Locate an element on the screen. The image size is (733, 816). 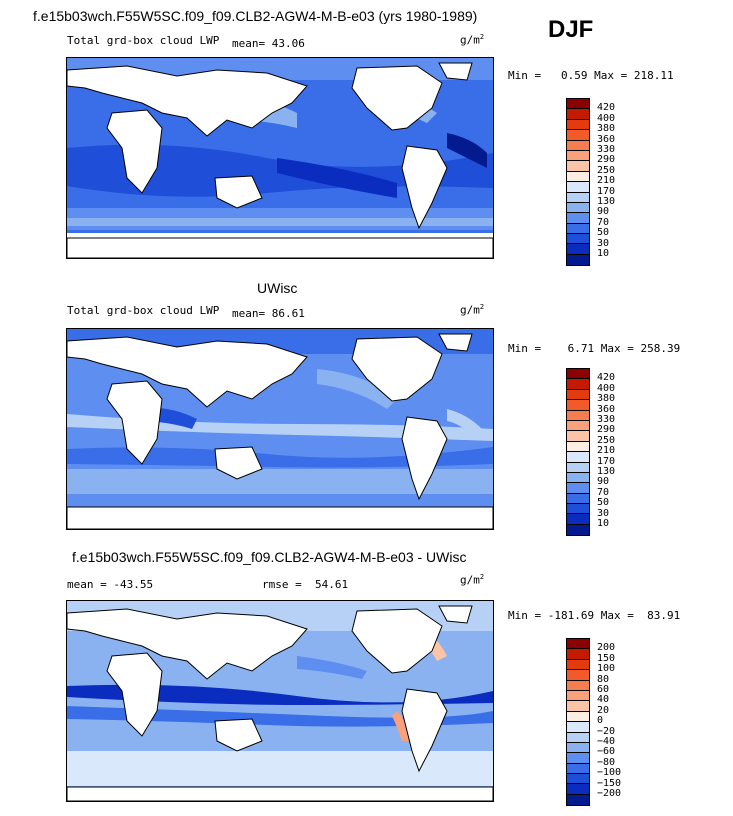
colorbar-tick-label: −200 is located at coordinates (609, 793).